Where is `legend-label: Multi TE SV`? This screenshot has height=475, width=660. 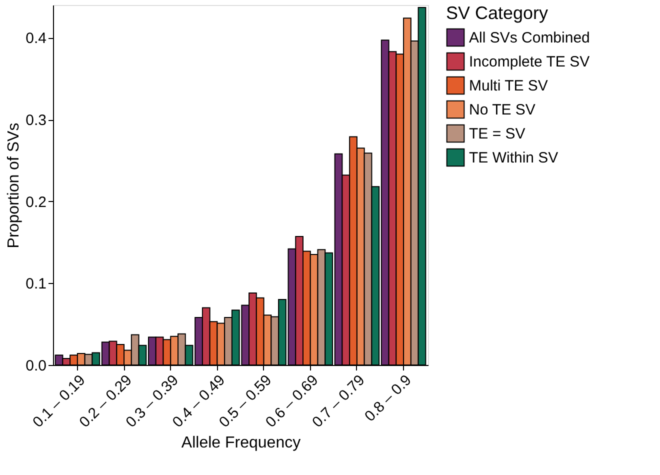
legend-label: Multi TE SV is located at coordinates (508, 86).